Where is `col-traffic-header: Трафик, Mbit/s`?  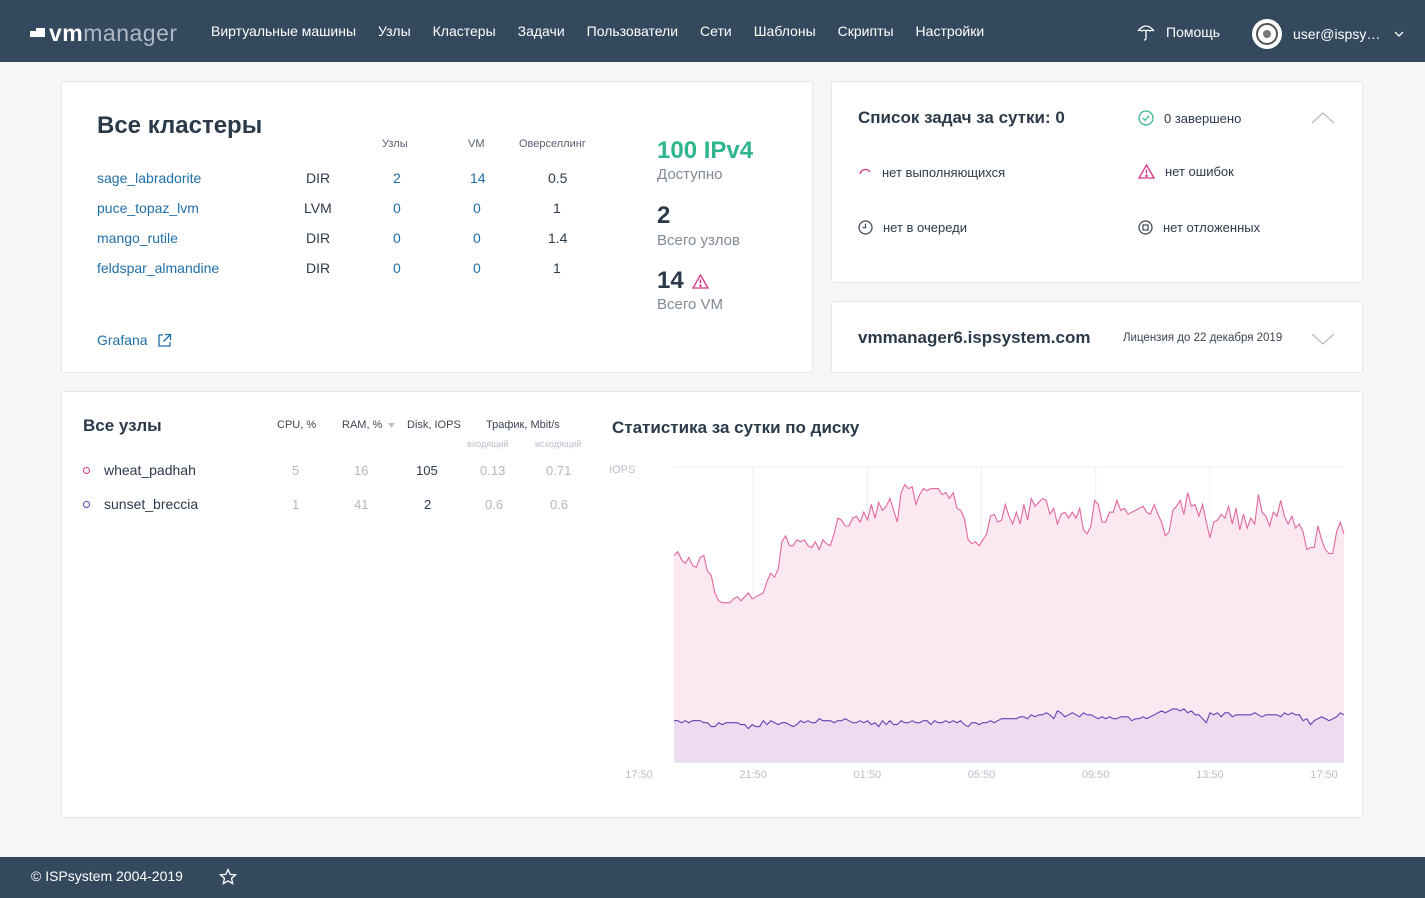
col-traffic-header: Трафик, Mbit/s is located at coordinates (523, 425).